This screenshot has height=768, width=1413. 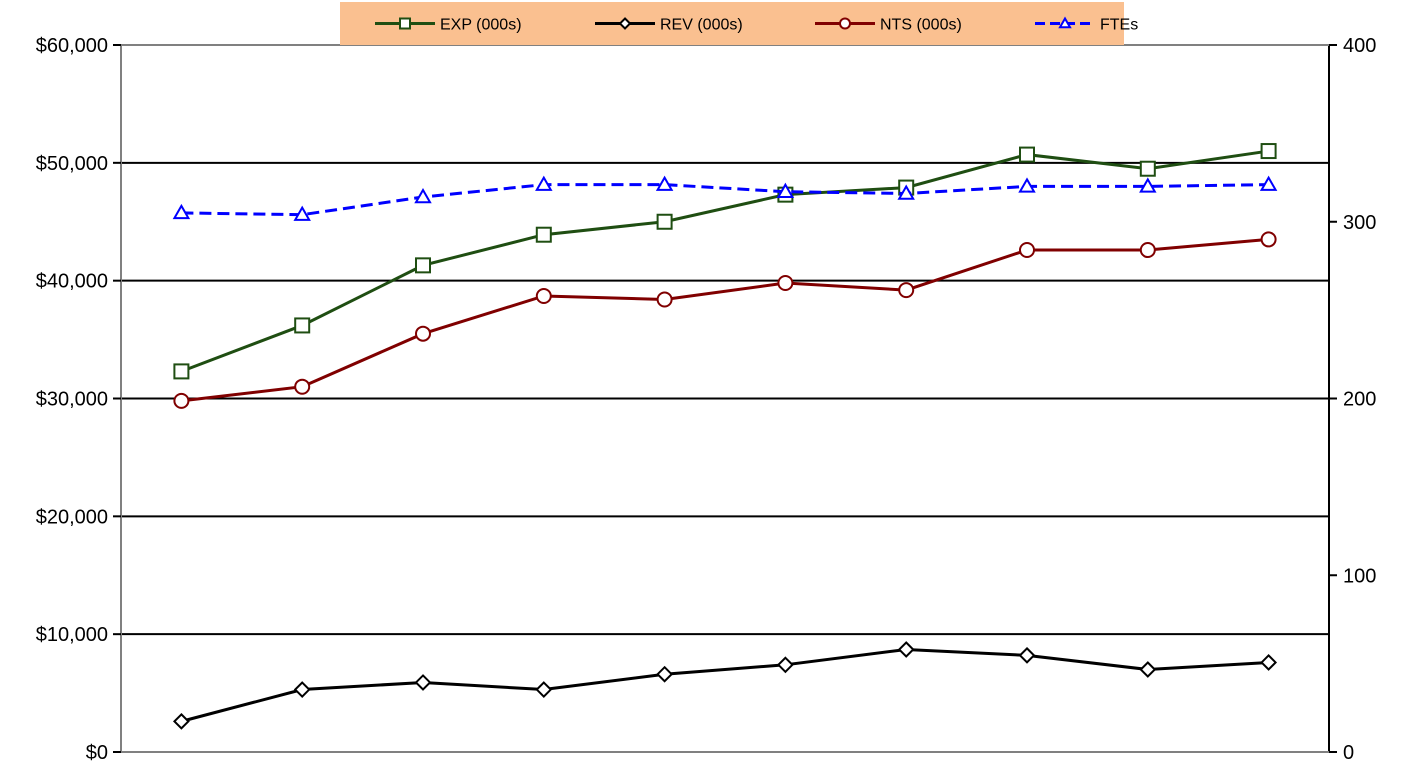 What do you see at coordinates (701, 25) in the screenshot?
I see `legend-label-rev-000s: REV (000s)` at bounding box center [701, 25].